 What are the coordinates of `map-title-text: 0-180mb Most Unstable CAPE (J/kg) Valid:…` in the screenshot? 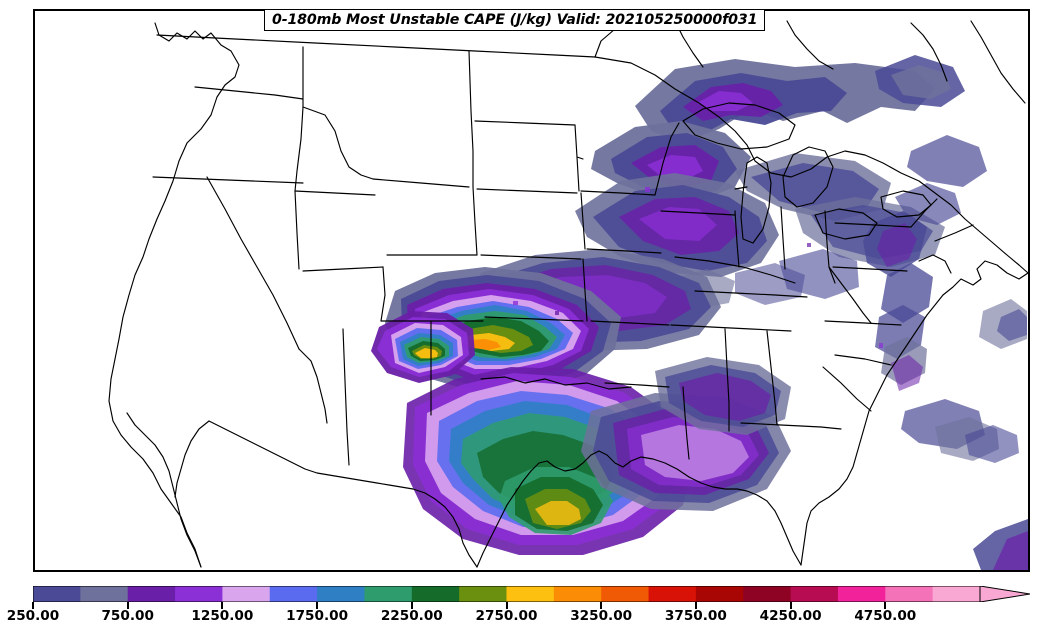 It's located at (515, 20).